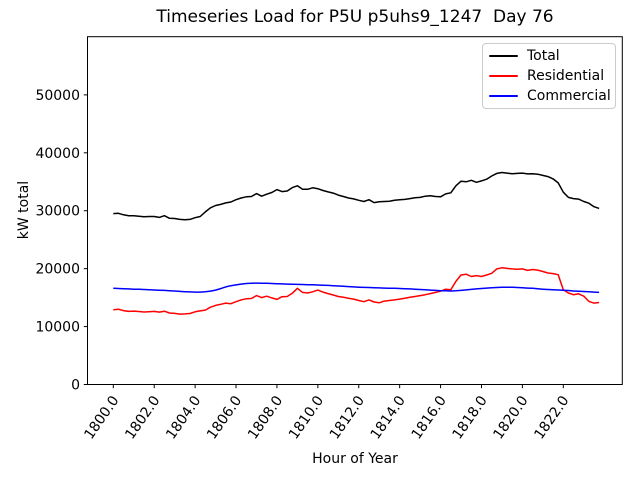 Image resolution: width=640 pixels, height=480 pixels. Describe the element at coordinates (429, 417) in the screenshot. I see `x-tick-label: 1816.0` at that location.